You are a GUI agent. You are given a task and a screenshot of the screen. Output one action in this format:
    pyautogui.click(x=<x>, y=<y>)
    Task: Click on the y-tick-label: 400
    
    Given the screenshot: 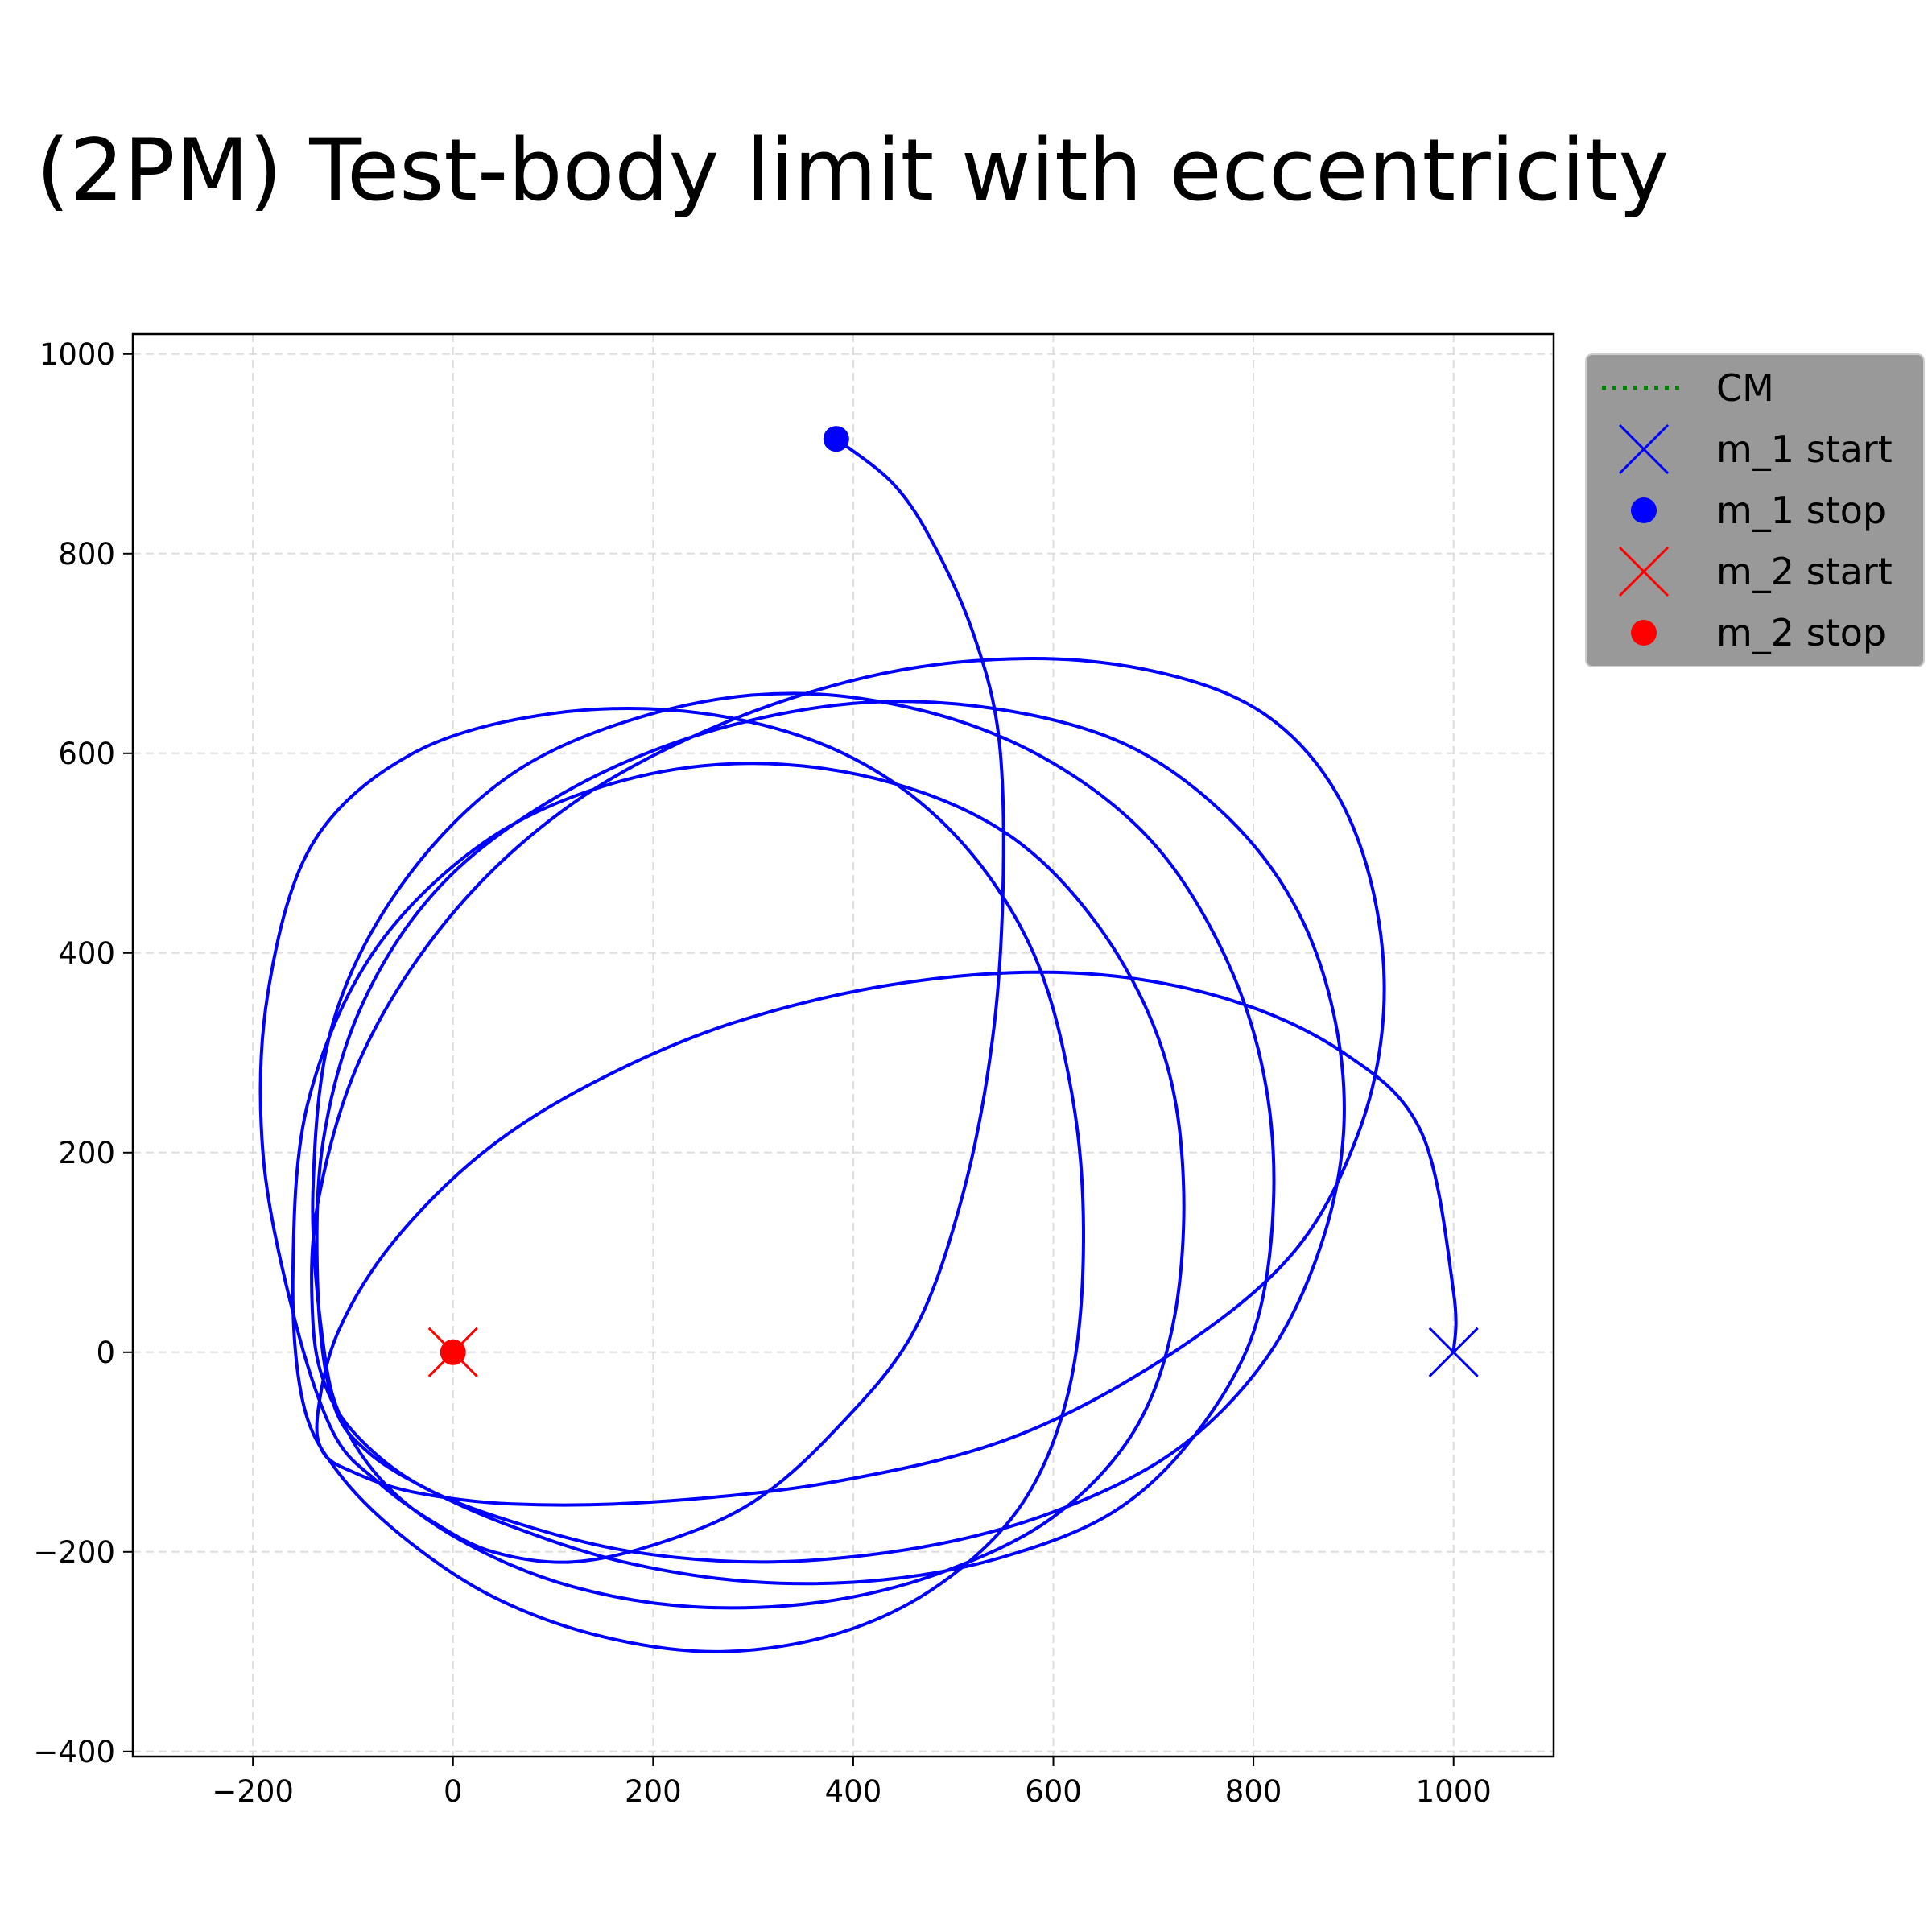 What is the action you would take?
    pyautogui.click(x=86, y=953)
    